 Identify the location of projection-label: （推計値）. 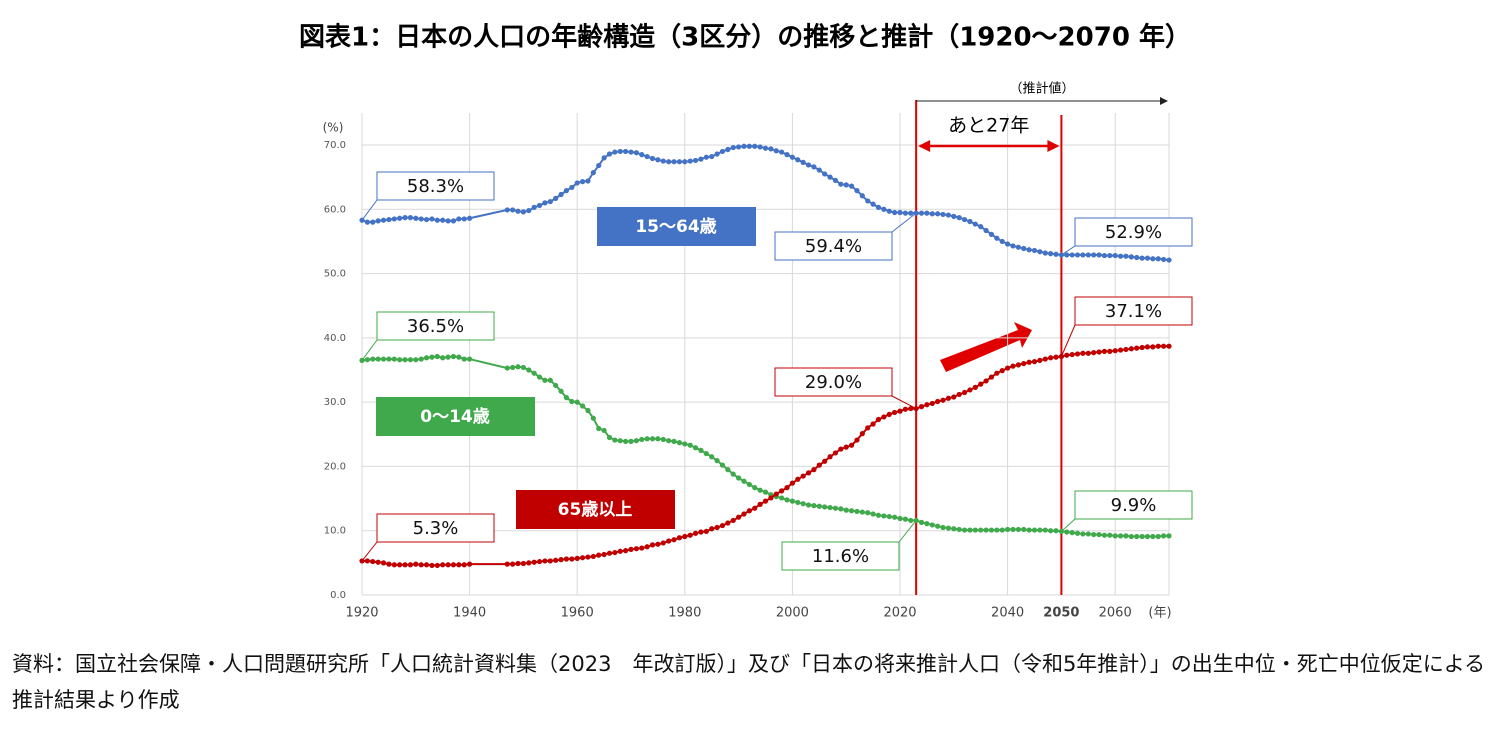
(1042, 89).